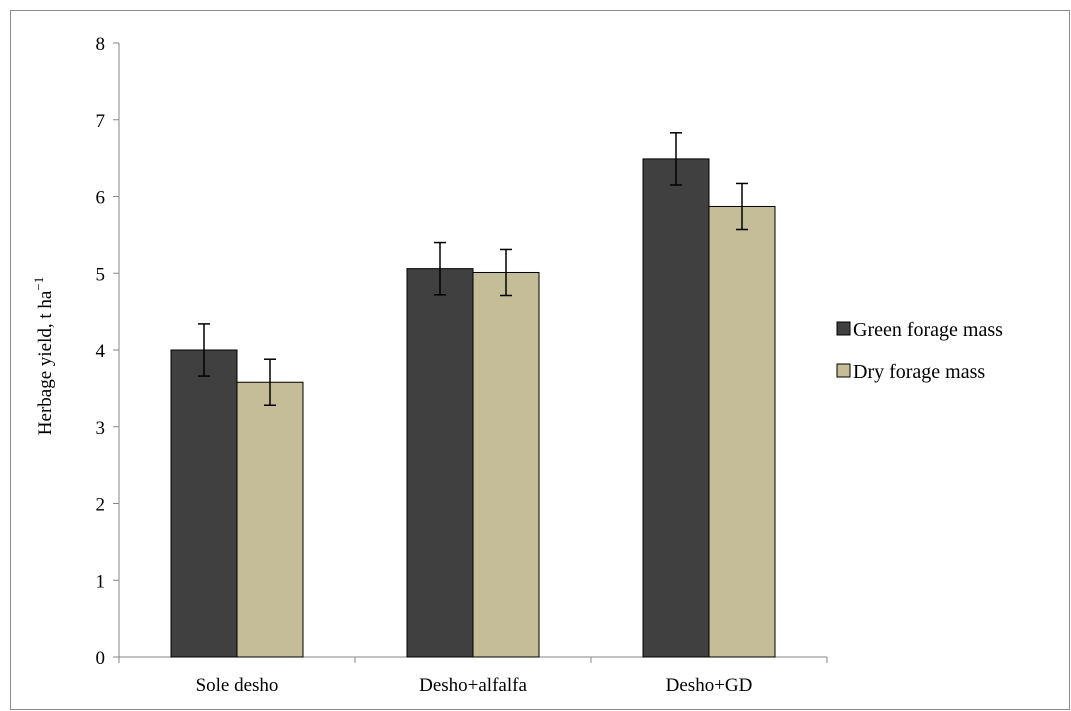 The width and height of the screenshot is (1071, 711). What do you see at coordinates (919, 351) in the screenshot?
I see `legend: Green forage mass Dry forage mass` at bounding box center [919, 351].